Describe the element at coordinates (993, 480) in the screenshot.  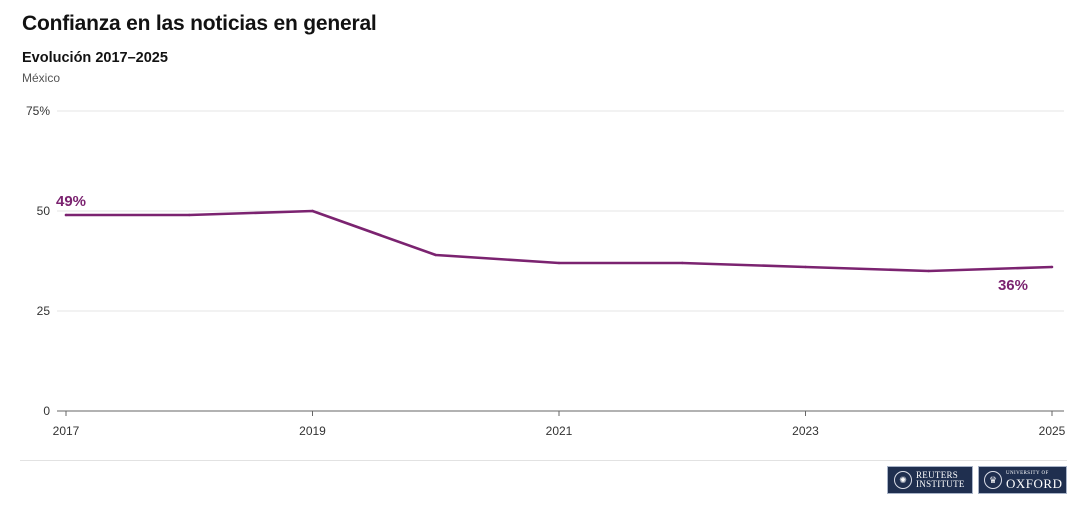
I see `oxford-crest-icon: ♛` at that location.